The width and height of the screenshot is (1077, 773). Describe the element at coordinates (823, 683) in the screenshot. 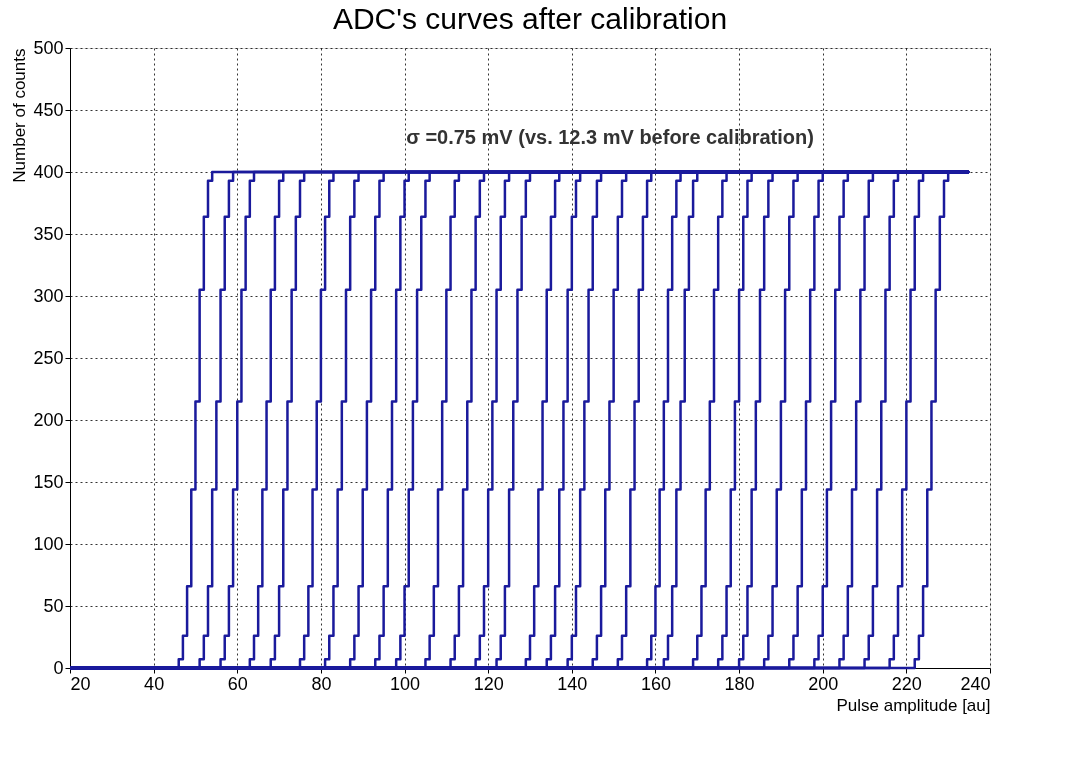

I see `x-tick-label: 200` at that location.